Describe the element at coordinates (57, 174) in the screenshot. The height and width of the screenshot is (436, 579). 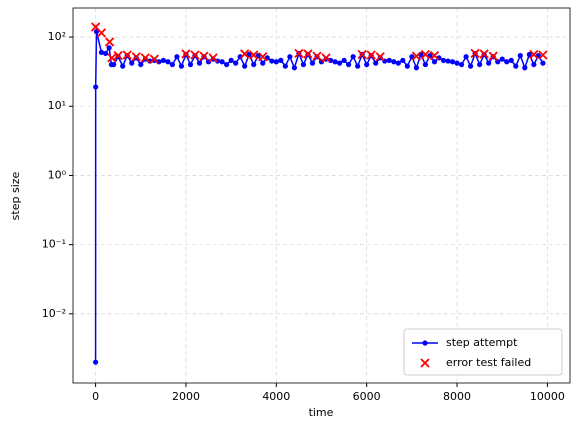
I see `y-tick-label: 10⁰` at that location.